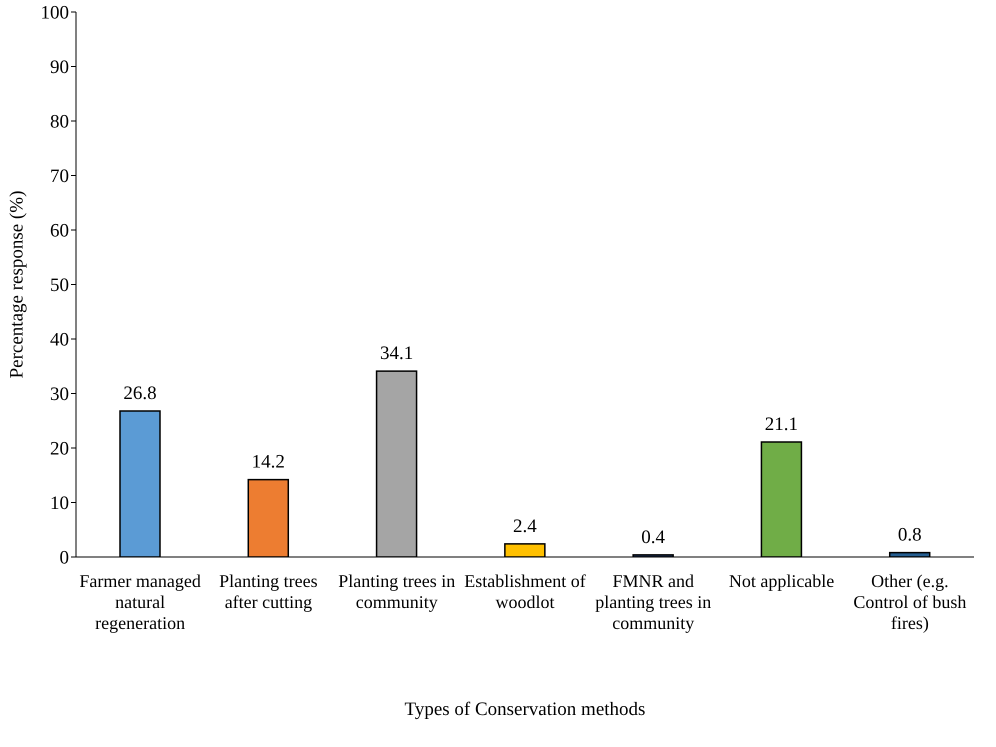 The height and width of the screenshot is (747, 996). I want to click on y-tick-label: 10, so click(59, 503).